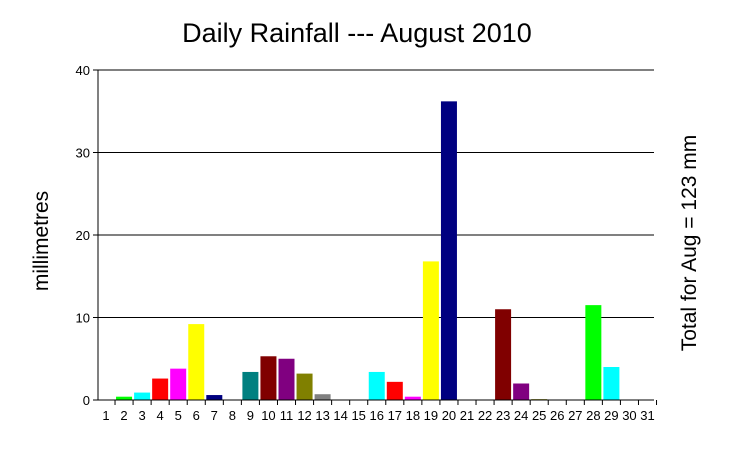 The height and width of the screenshot is (449, 735). What do you see at coordinates (647, 415) in the screenshot?
I see `x-tick-label: 31` at bounding box center [647, 415].